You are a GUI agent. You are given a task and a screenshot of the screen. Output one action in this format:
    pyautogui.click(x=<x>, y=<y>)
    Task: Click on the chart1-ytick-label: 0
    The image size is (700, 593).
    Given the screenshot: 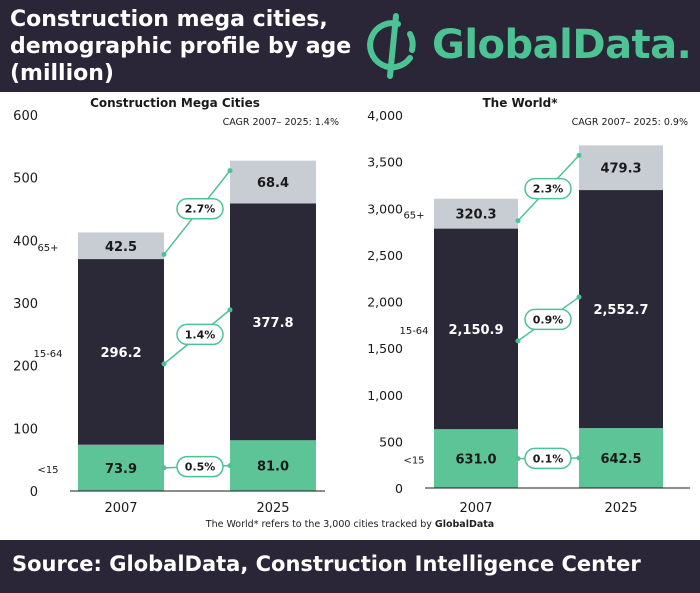 What is the action you would take?
    pyautogui.click(x=34, y=492)
    